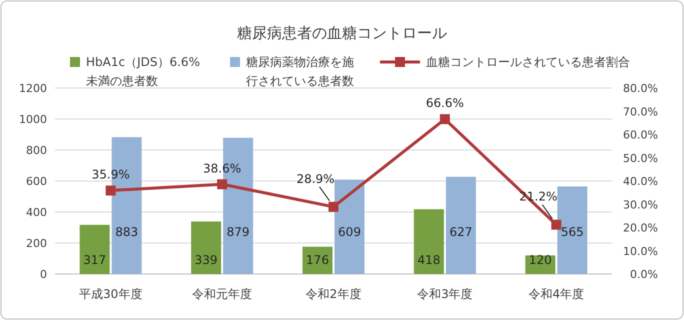 The height and width of the screenshot is (320, 684). What do you see at coordinates (640, 205) in the screenshot?
I see `y2-tick-label: 30.0%` at bounding box center [640, 205].